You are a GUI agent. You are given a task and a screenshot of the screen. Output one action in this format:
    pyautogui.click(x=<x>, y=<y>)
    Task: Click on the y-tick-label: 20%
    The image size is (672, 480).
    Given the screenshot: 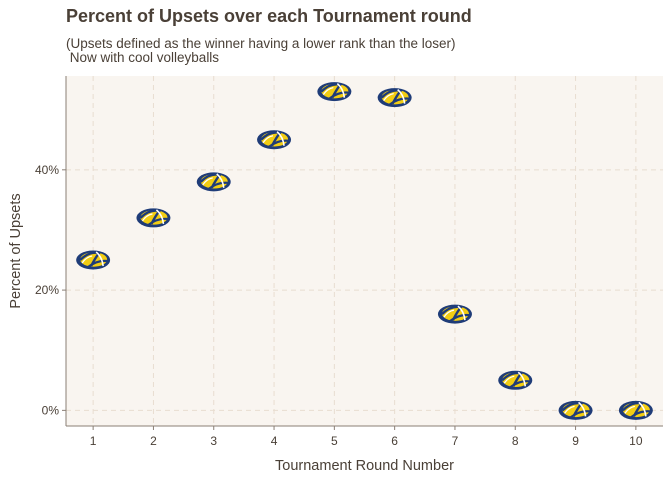 What is the action you would take?
    pyautogui.click(x=47, y=290)
    